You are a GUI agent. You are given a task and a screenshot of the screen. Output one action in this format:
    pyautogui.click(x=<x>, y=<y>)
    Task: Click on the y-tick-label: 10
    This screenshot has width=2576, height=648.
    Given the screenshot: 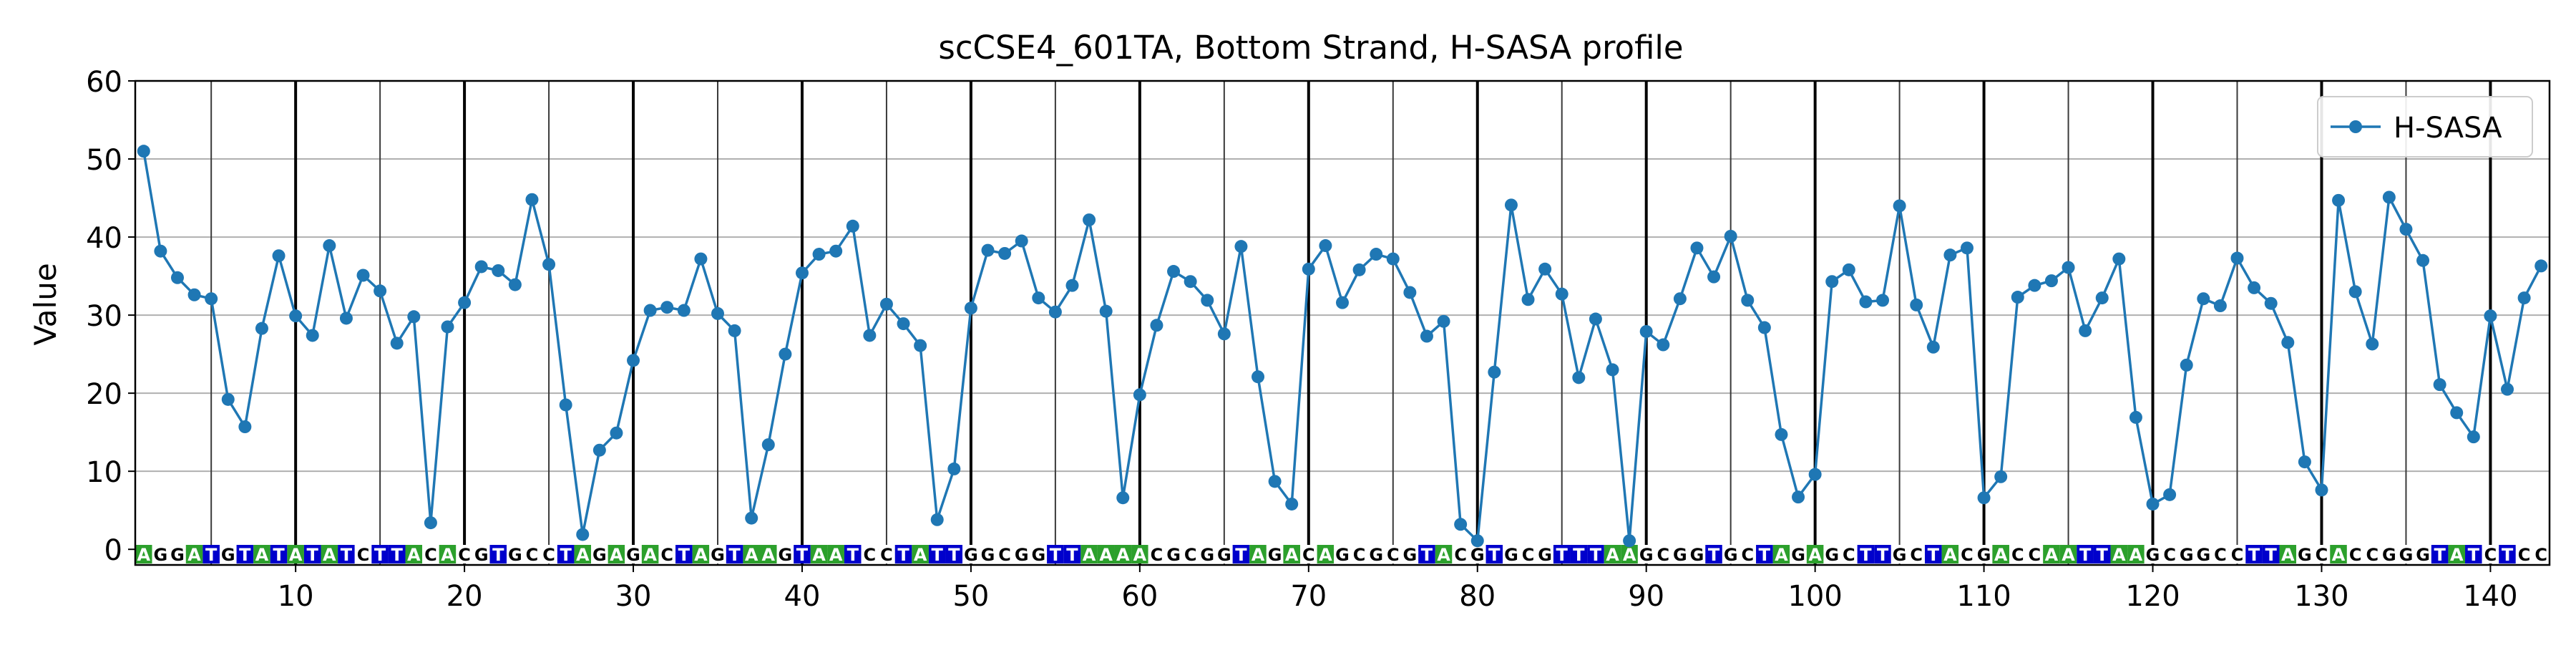 What is the action you would take?
    pyautogui.click(x=104, y=473)
    